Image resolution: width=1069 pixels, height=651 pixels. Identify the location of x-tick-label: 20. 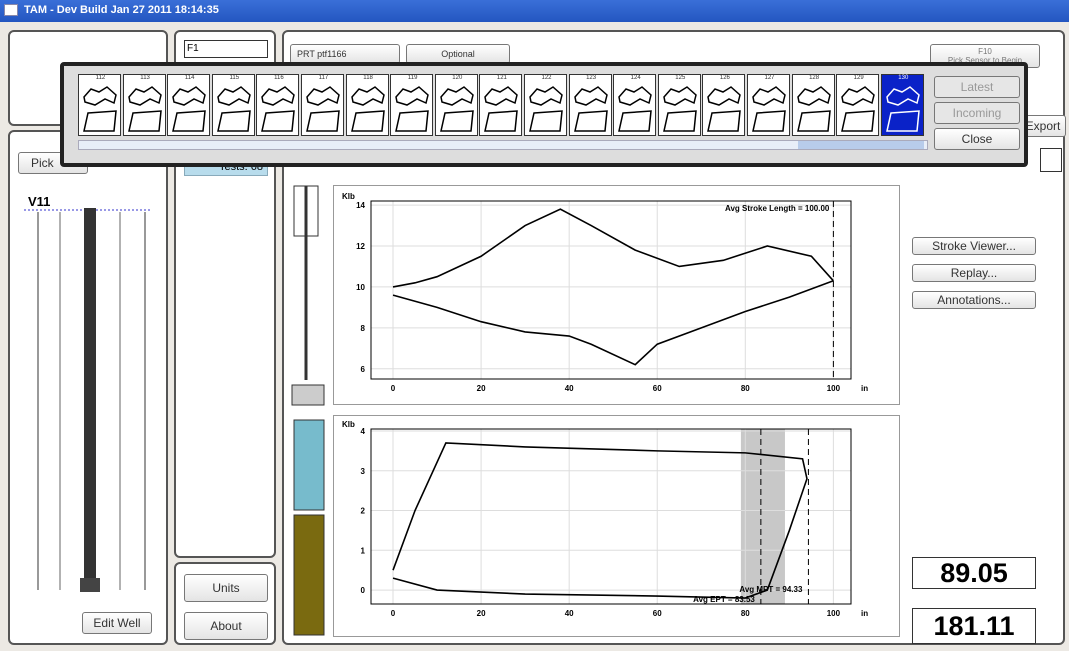
(481, 613).